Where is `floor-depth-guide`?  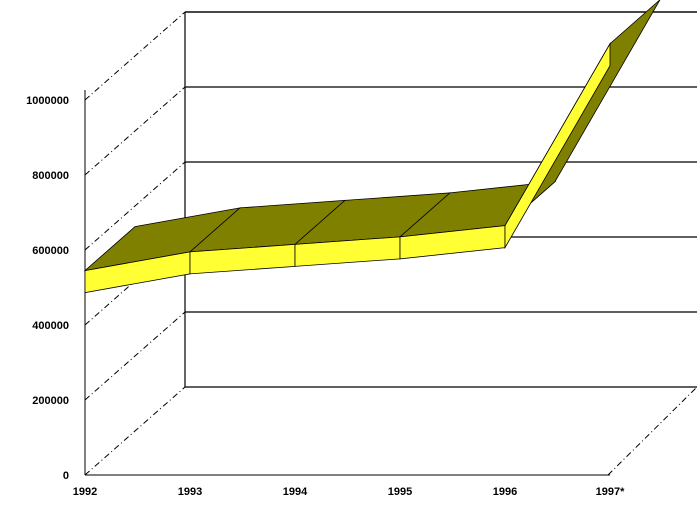
floor-depth-guide is located at coordinates (652, 431).